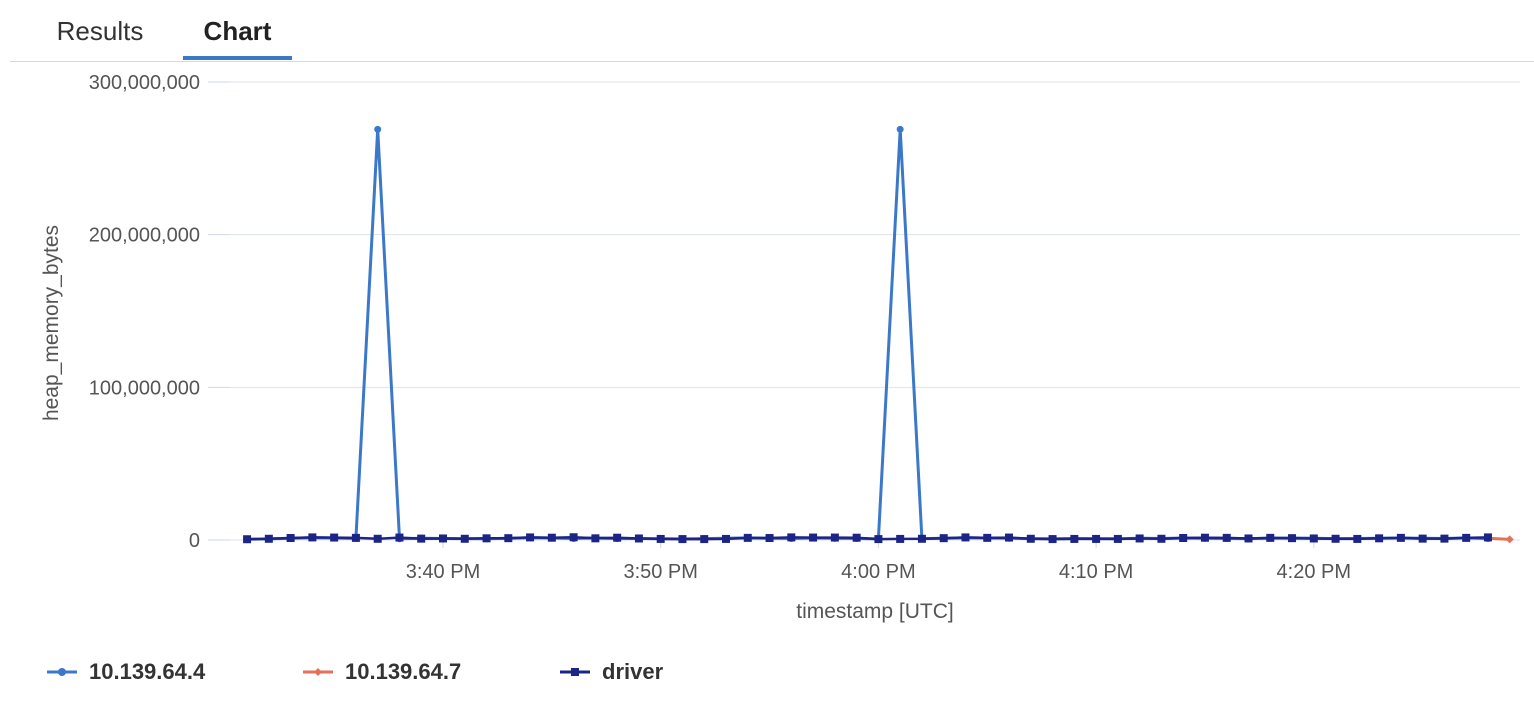 The height and width of the screenshot is (708, 1534). I want to click on x-axis-label: timestamp [UTC], so click(875, 611).